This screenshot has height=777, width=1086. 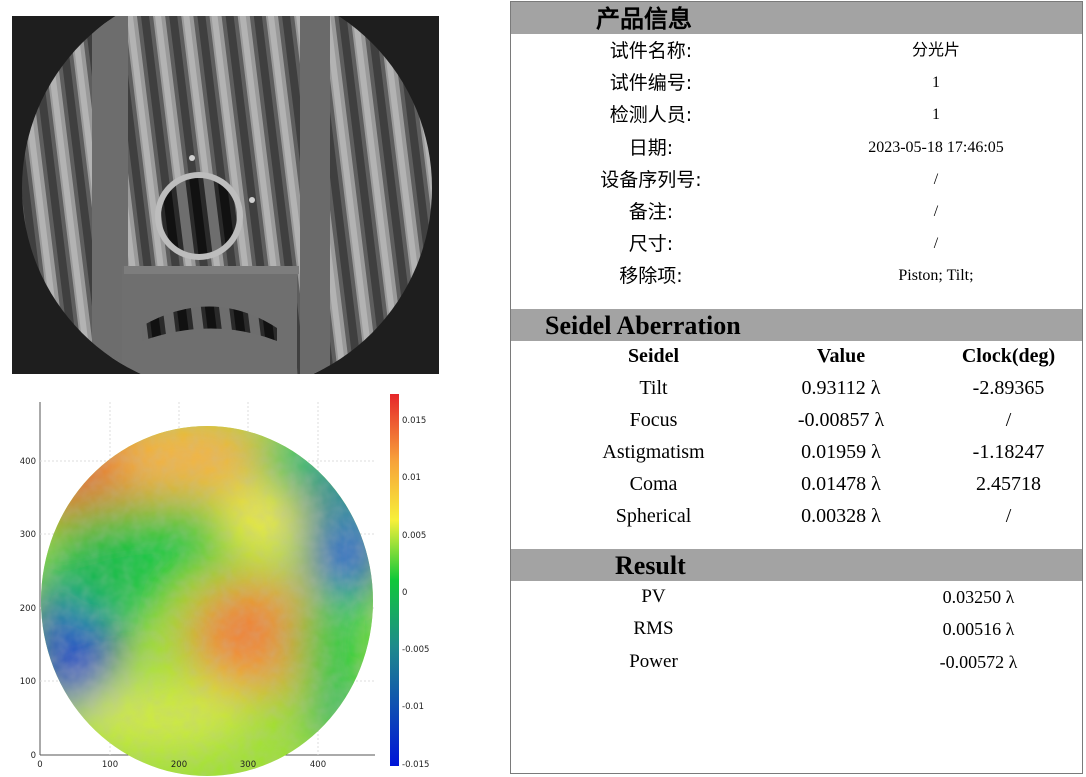 What do you see at coordinates (28, 535) in the screenshot?
I see `y-tick-label: 300` at bounding box center [28, 535].